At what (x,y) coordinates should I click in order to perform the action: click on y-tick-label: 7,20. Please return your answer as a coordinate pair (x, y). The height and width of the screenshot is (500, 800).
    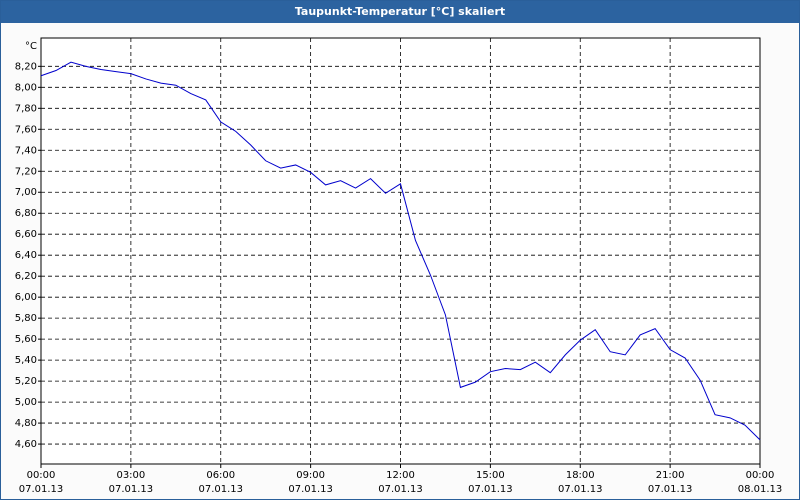
    Looking at the image, I should click on (26, 171).